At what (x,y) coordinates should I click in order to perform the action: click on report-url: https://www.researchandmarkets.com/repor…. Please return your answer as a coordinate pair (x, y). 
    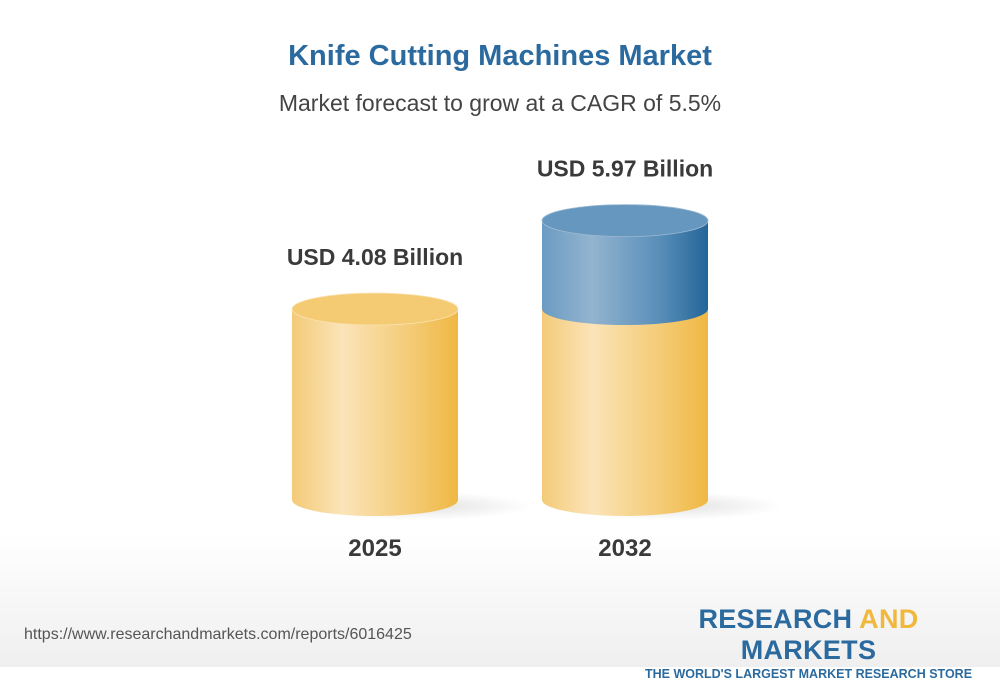
    Looking at the image, I should click on (218, 634).